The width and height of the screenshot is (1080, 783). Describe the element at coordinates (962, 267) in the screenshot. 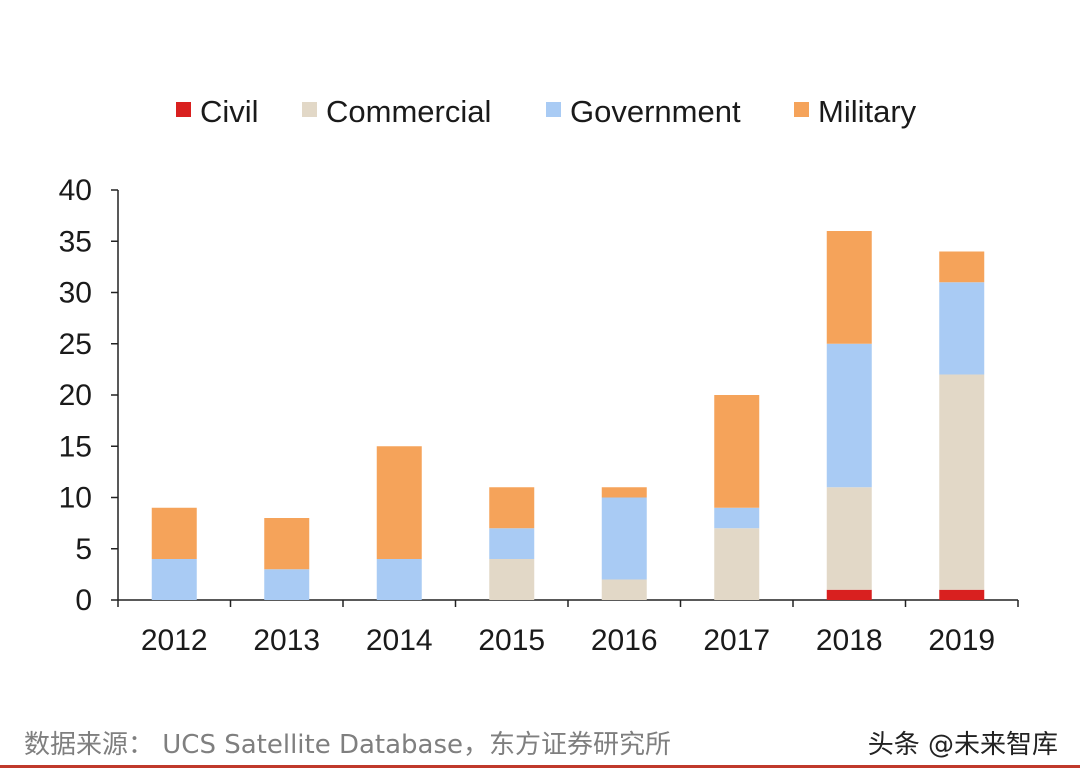

I see `bar-military-2019` at that location.